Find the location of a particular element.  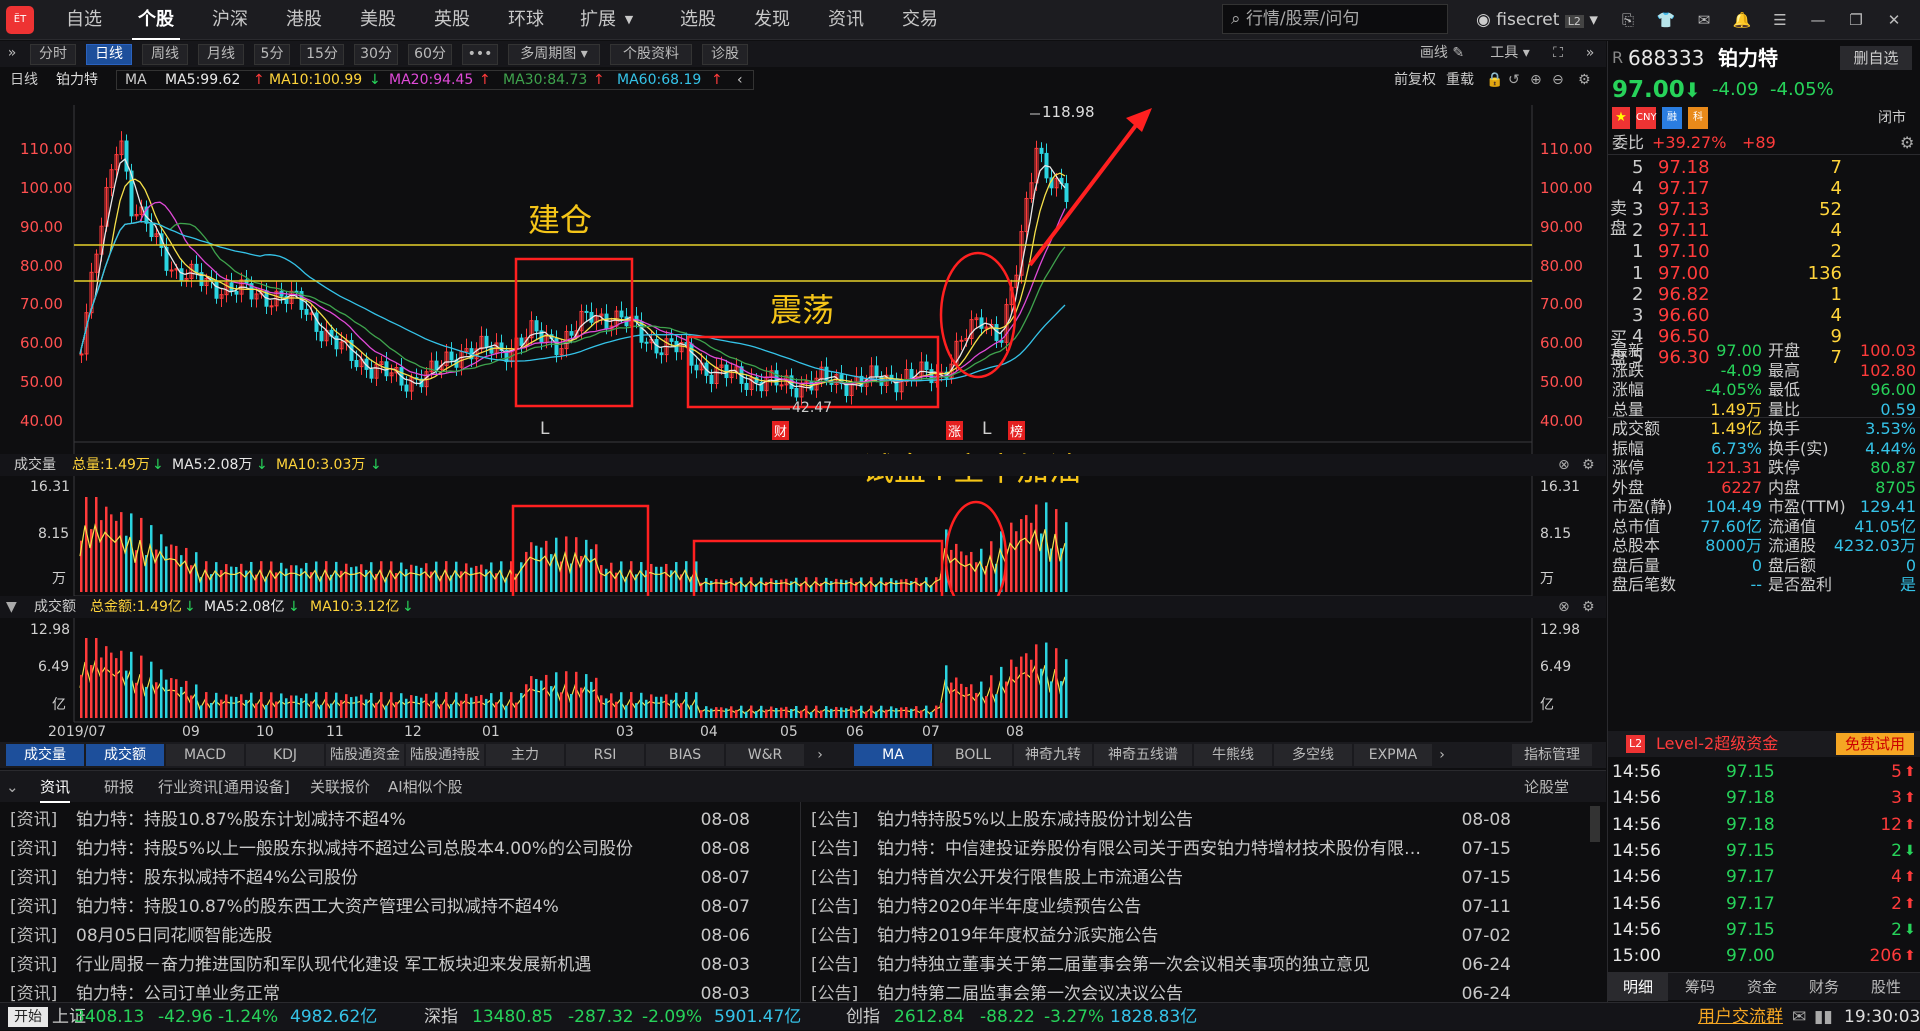

news-title: 铂力特第二届监事会第一次会议决议公告 is located at coordinates (1030, 993).